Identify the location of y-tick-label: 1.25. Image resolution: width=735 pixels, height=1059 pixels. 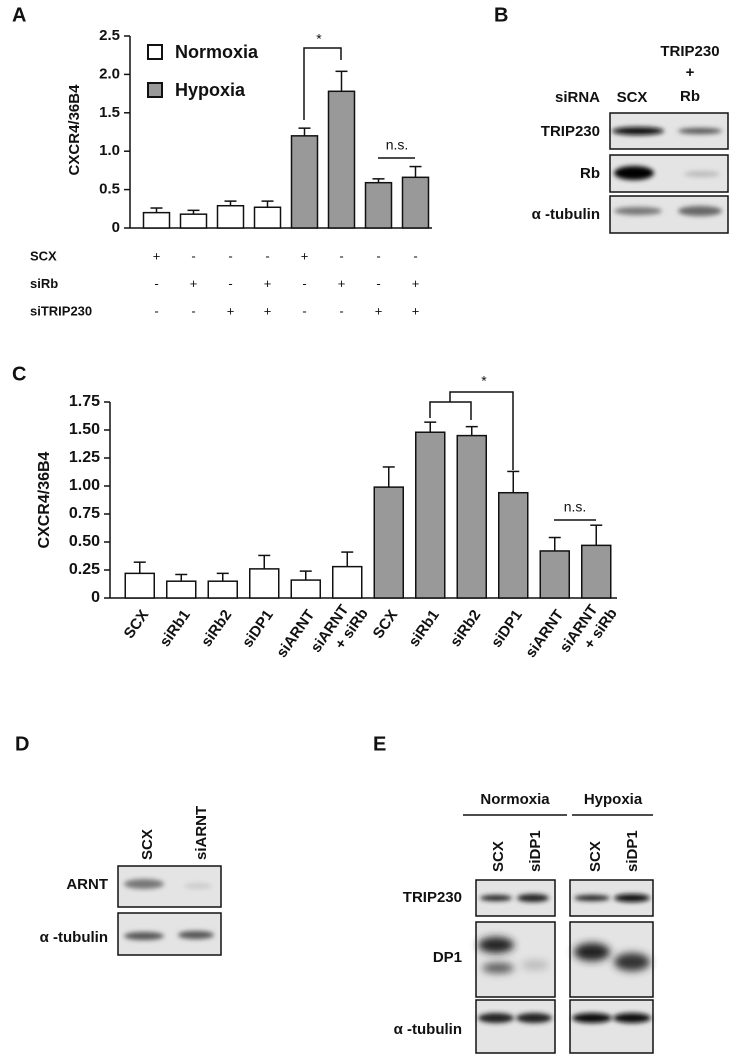
(84, 457).